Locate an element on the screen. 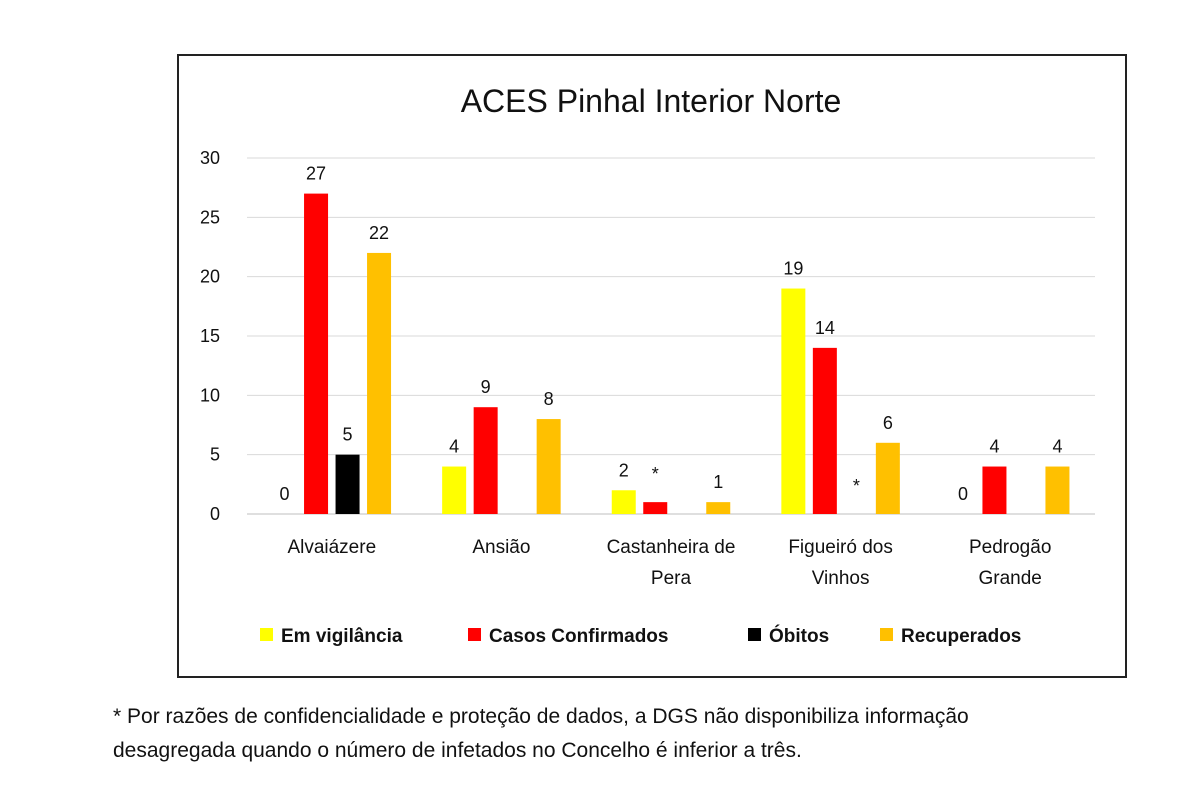  x-category-label: Pera is located at coordinates (671, 578).